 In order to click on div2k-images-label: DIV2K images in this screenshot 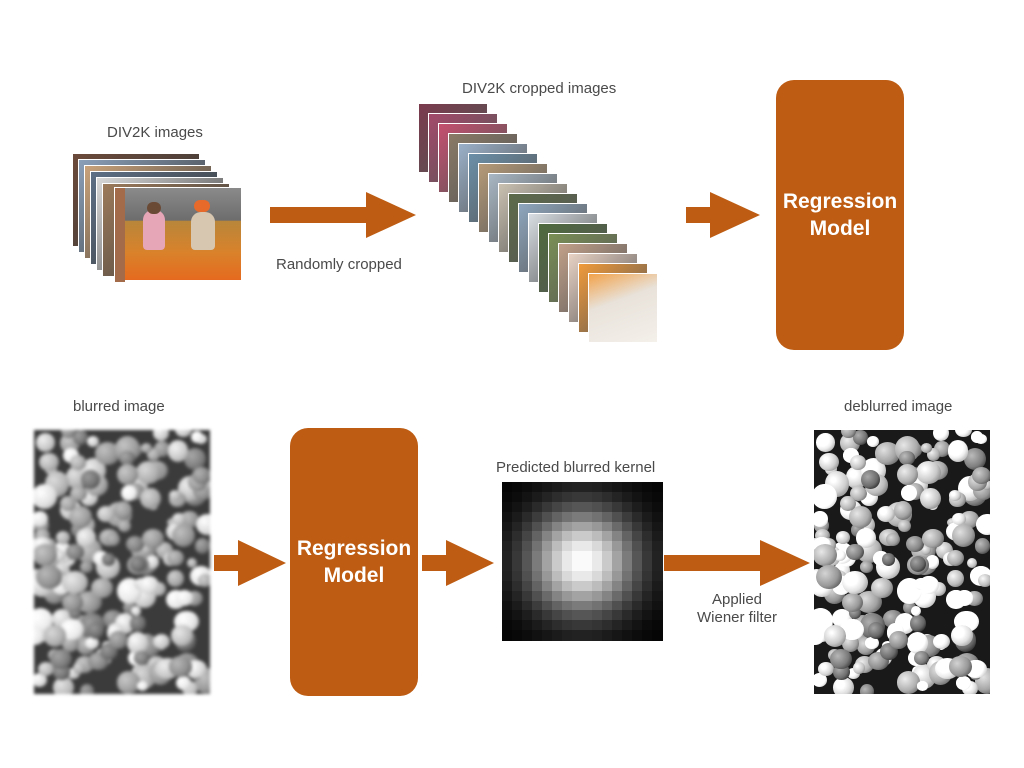, I will do `click(155, 132)`.